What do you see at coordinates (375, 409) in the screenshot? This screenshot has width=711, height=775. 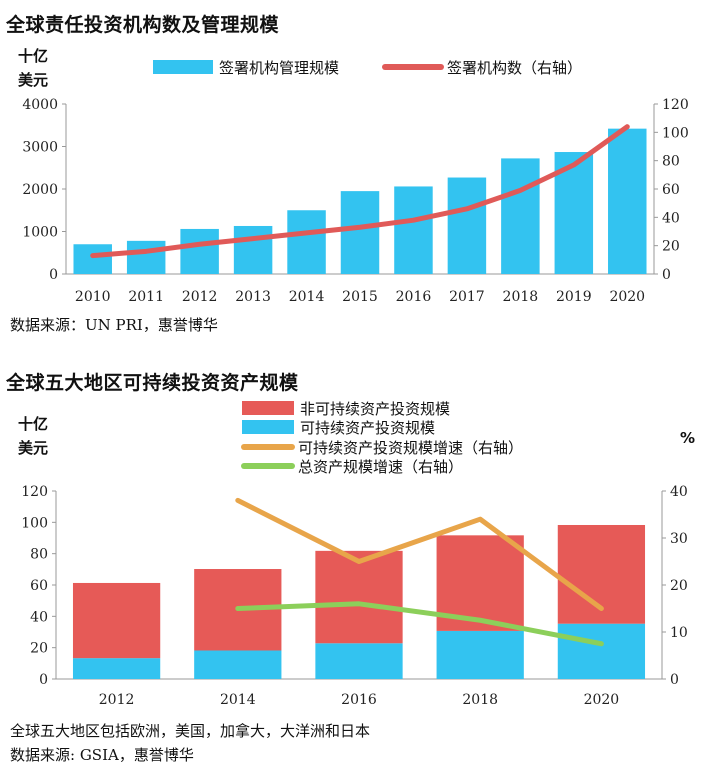 I see `chart2-legend-label: 非可持续资产投资规模` at bounding box center [375, 409].